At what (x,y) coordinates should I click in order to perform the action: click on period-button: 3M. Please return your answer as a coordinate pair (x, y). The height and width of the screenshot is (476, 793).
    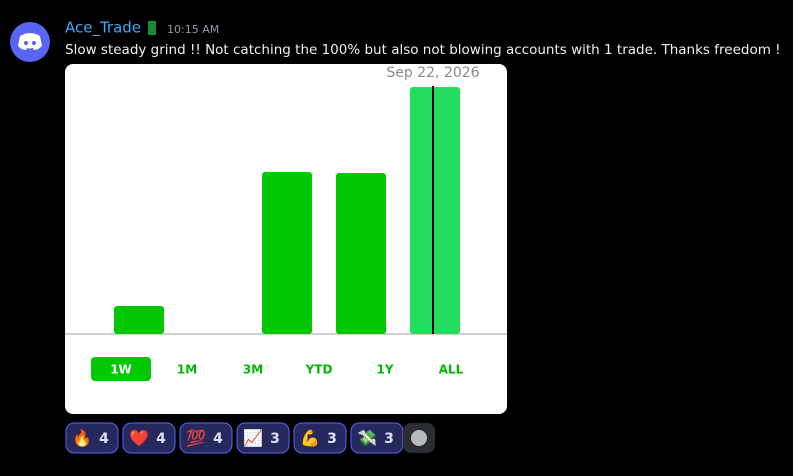
    Looking at the image, I should click on (253, 370).